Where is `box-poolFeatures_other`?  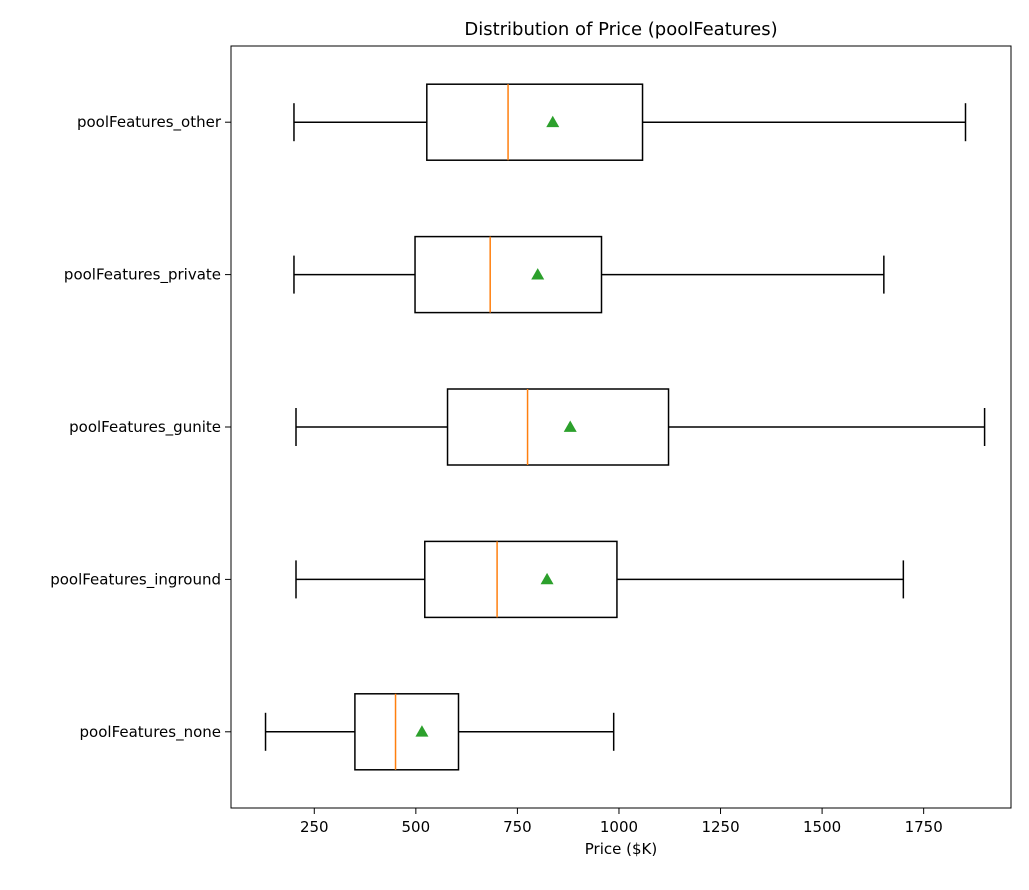 box-poolFeatures_other is located at coordinates (630, 122).